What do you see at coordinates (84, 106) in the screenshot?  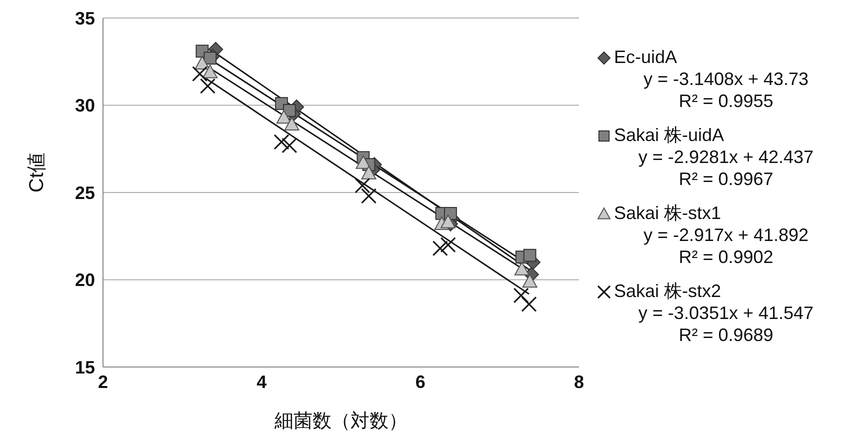 I see `y-tick-label: 30` at bounding box center [84, 106].